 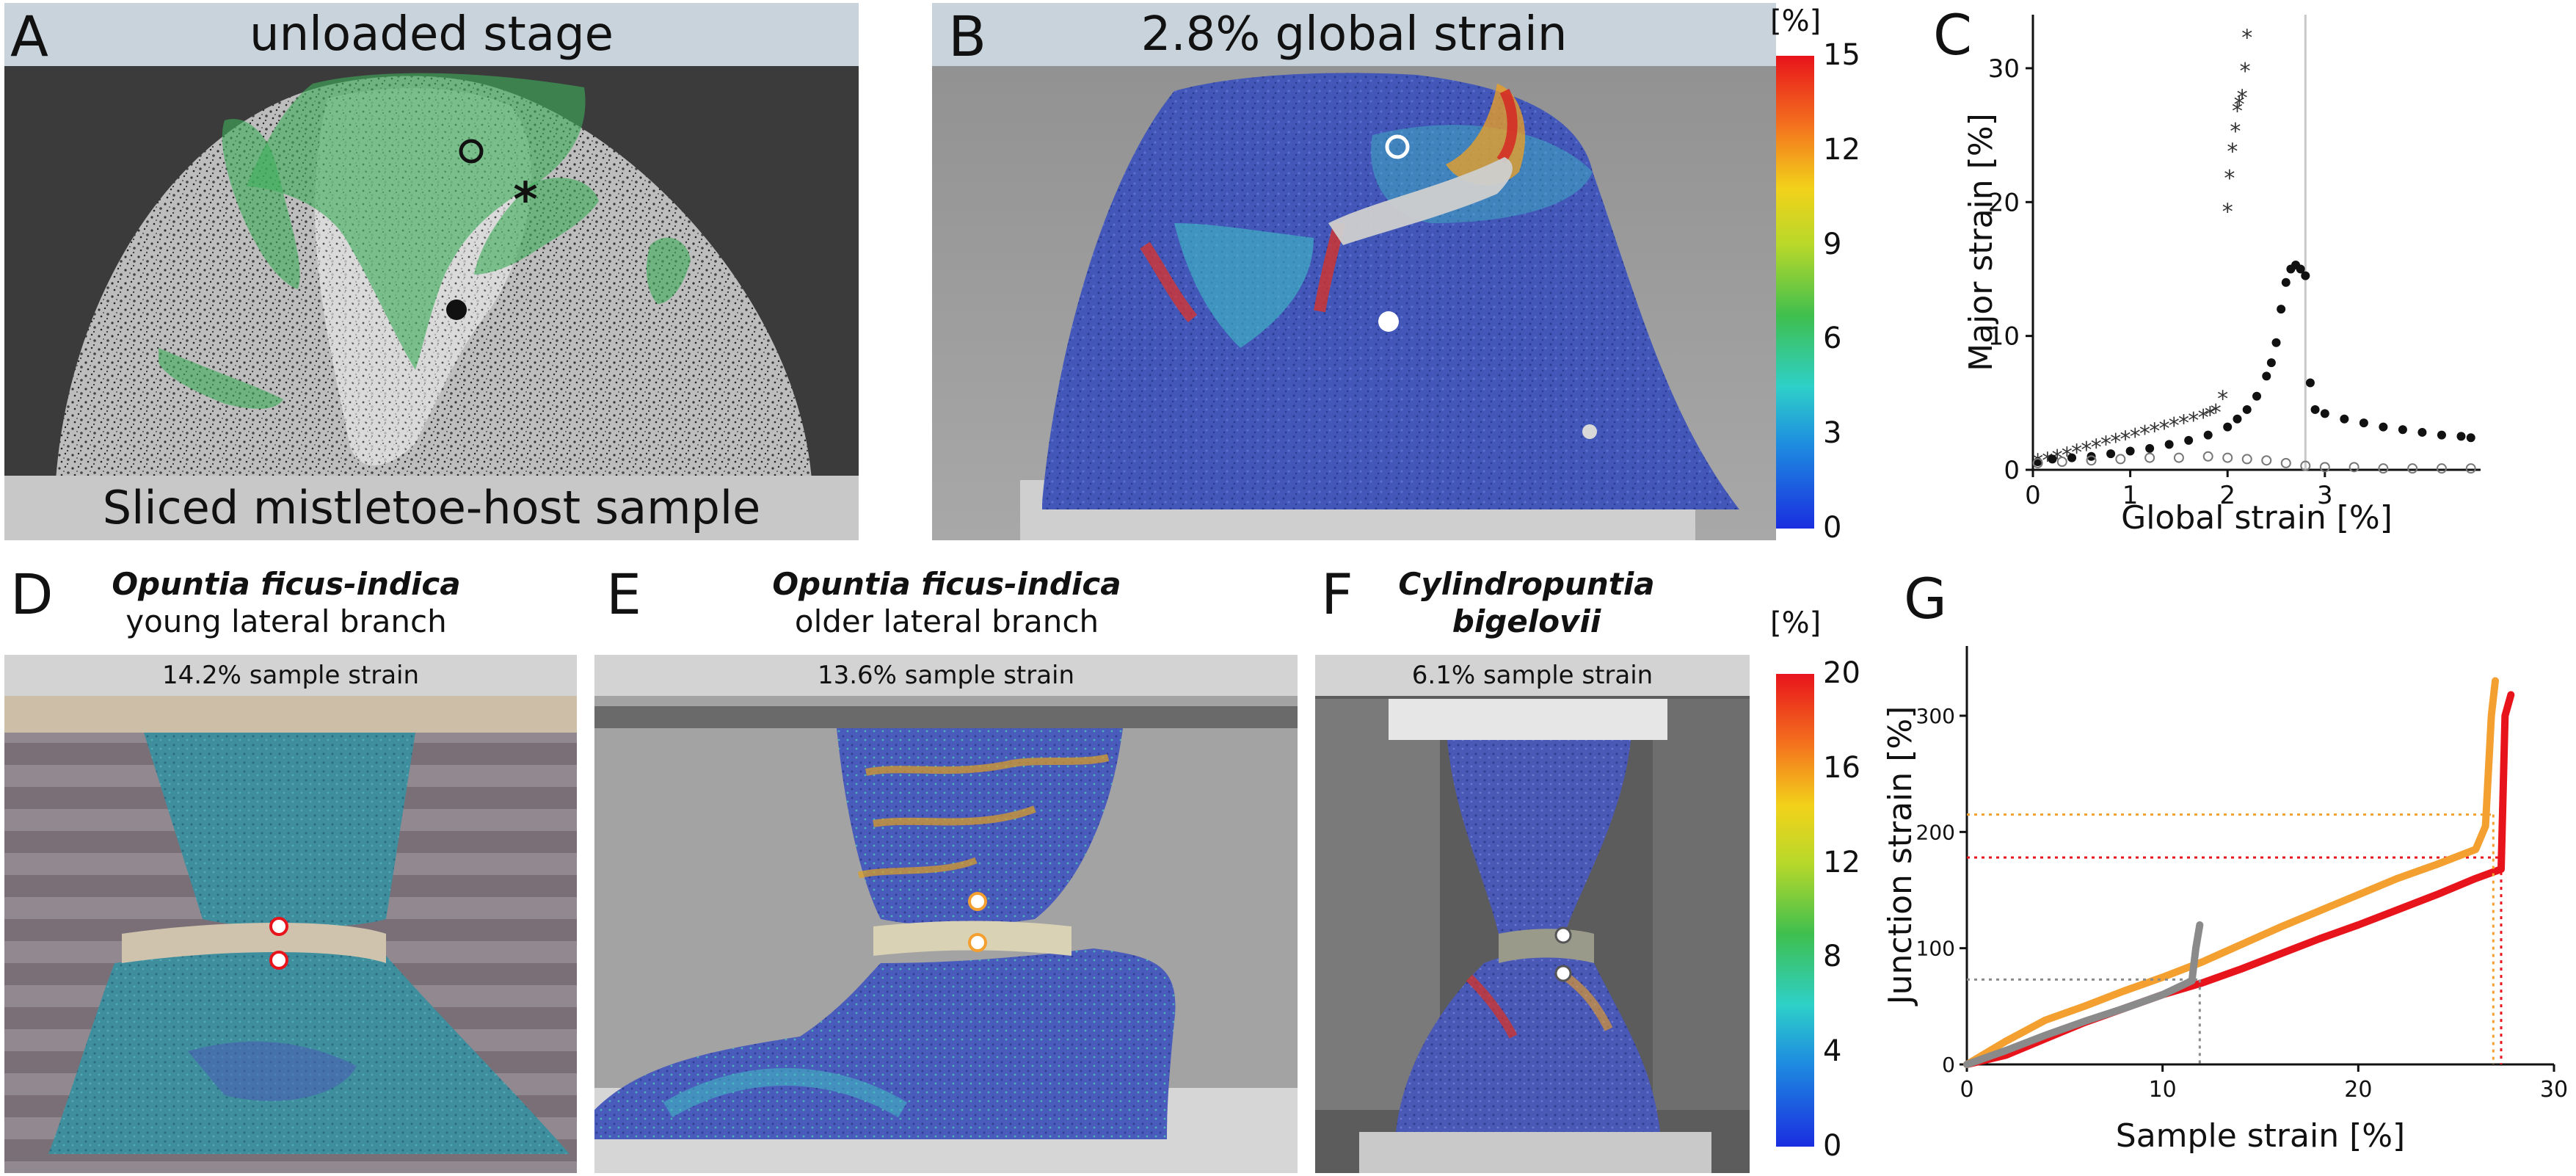 I want to click on strain-map-photo, so click(x=1354, y=271).